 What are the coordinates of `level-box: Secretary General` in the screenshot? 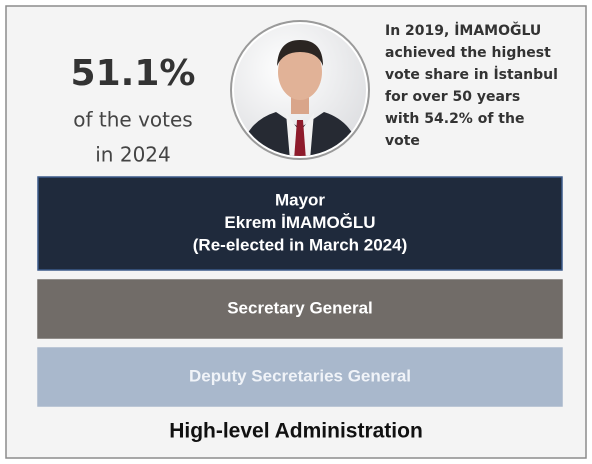 It's located at (300, 309).